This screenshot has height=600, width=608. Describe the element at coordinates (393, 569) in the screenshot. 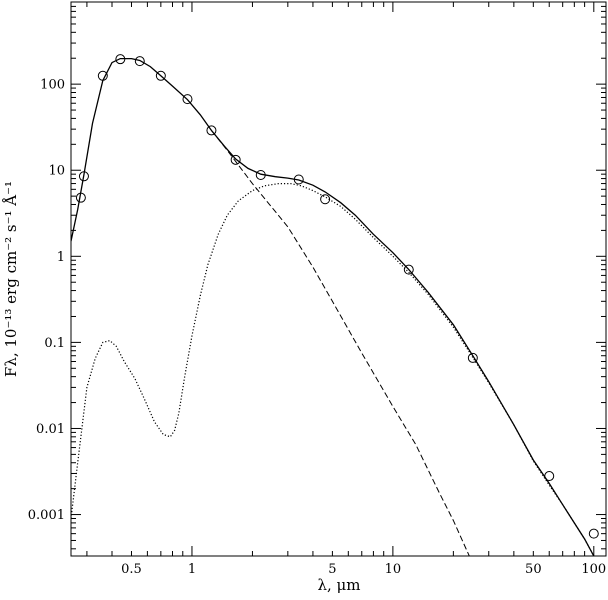

I see `x-tick-label: 10` at that location.